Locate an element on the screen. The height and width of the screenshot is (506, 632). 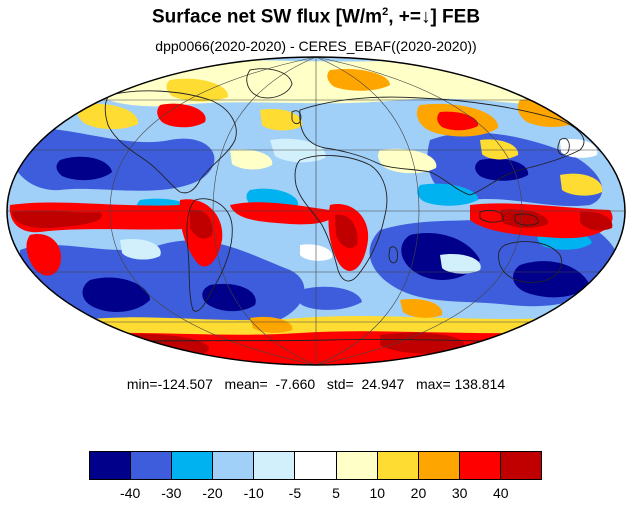
colorbar-tick-label: 30 is located at coordinates (459, 493).